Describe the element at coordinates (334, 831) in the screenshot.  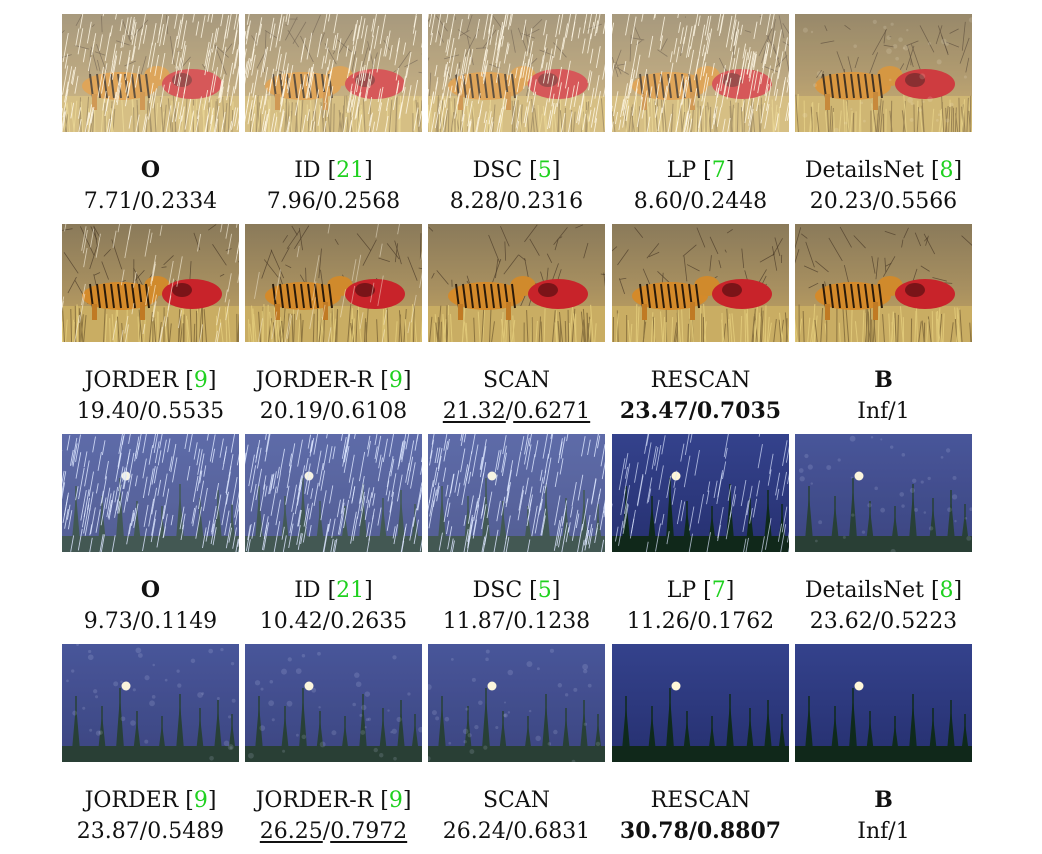
I see `metric-values: 26.25/0.7972` at that location.